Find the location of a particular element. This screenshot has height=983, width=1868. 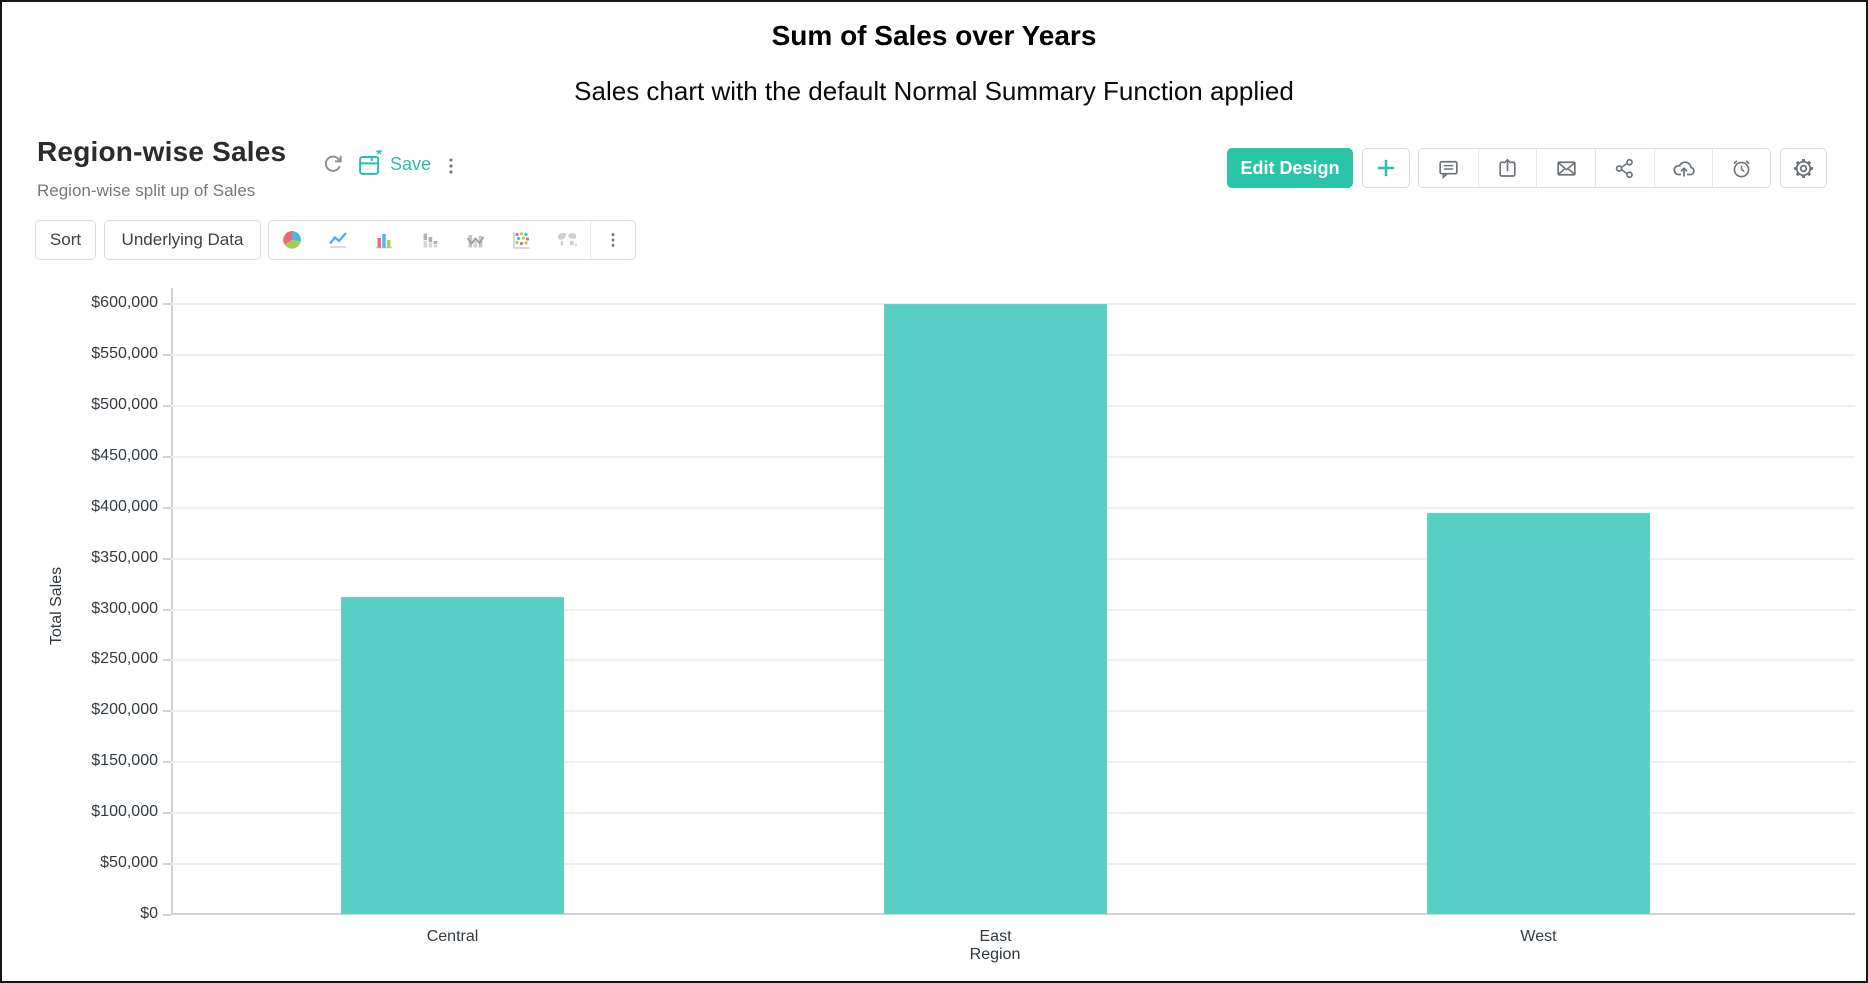

chart-type-combo-button is located at coordinates (475, 240).